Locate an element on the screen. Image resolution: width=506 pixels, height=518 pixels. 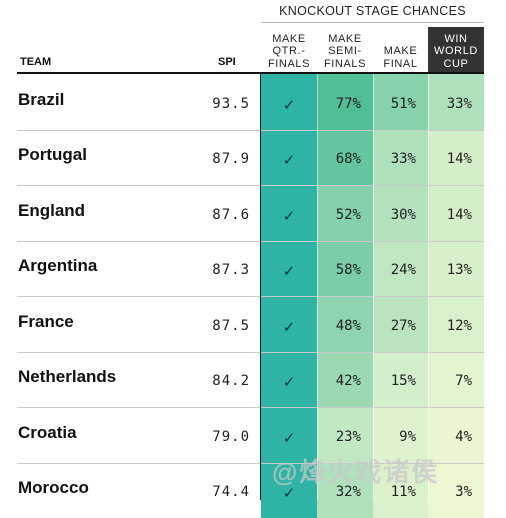
watermark: @烽火戏诸侯 is located at coordinates (355, 470).